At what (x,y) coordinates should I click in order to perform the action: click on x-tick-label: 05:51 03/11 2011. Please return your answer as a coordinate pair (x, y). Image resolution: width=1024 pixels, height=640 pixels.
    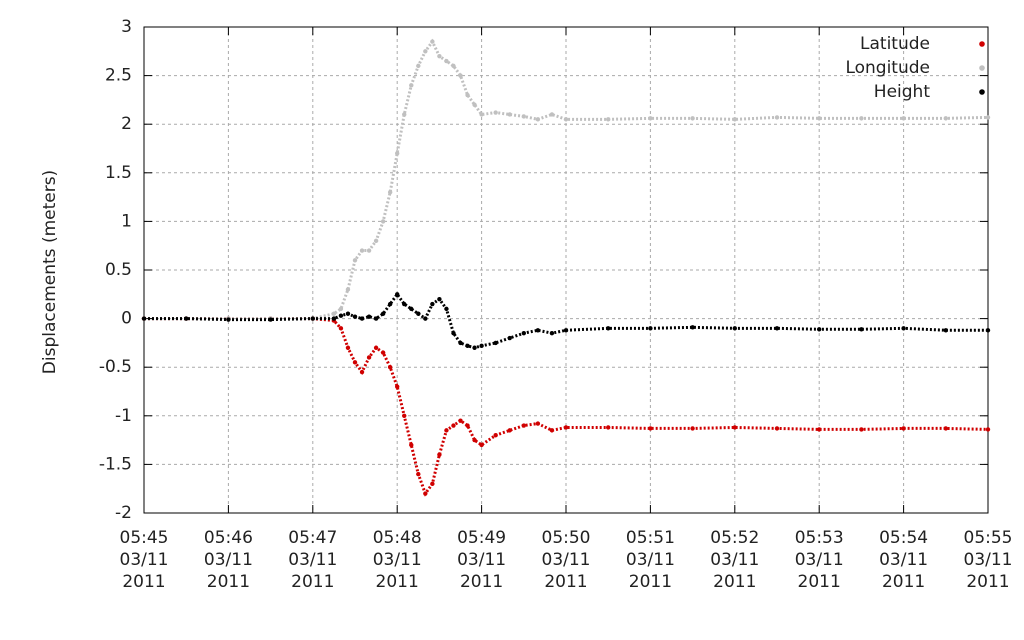
    Looking at the image, I should click on (650, 560).